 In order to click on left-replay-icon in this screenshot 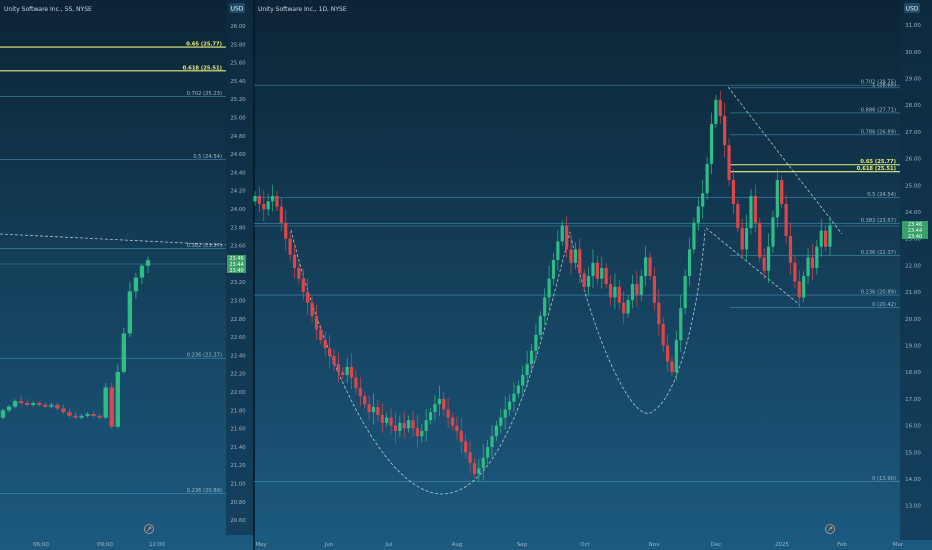, I will do `click(149, 529)`.